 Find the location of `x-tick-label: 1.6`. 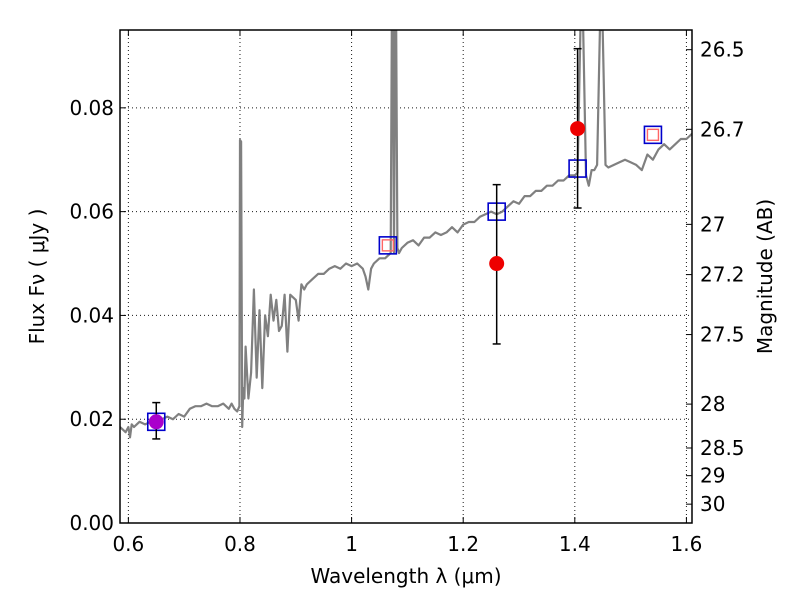

x-tick-label: 1.6 is located at coordinates (687, 544).